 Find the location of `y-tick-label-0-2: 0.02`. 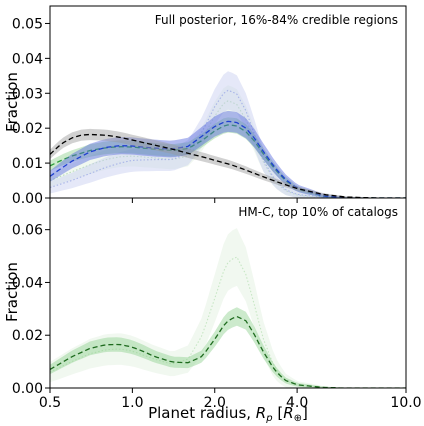

y-tick-label-0-2: 0.02 is located at coordinates (27, 129).